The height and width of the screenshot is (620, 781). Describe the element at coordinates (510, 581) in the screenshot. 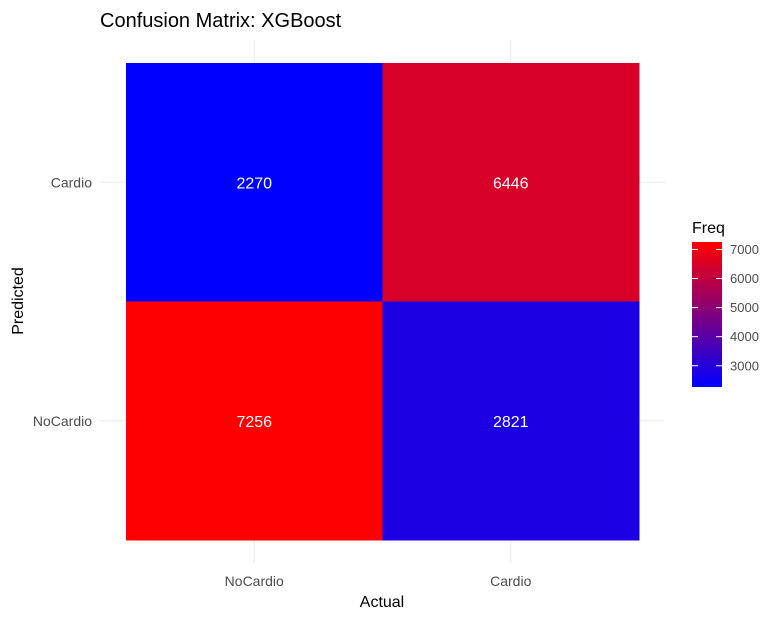

I see `x-tick-label: Cardio` at that location.